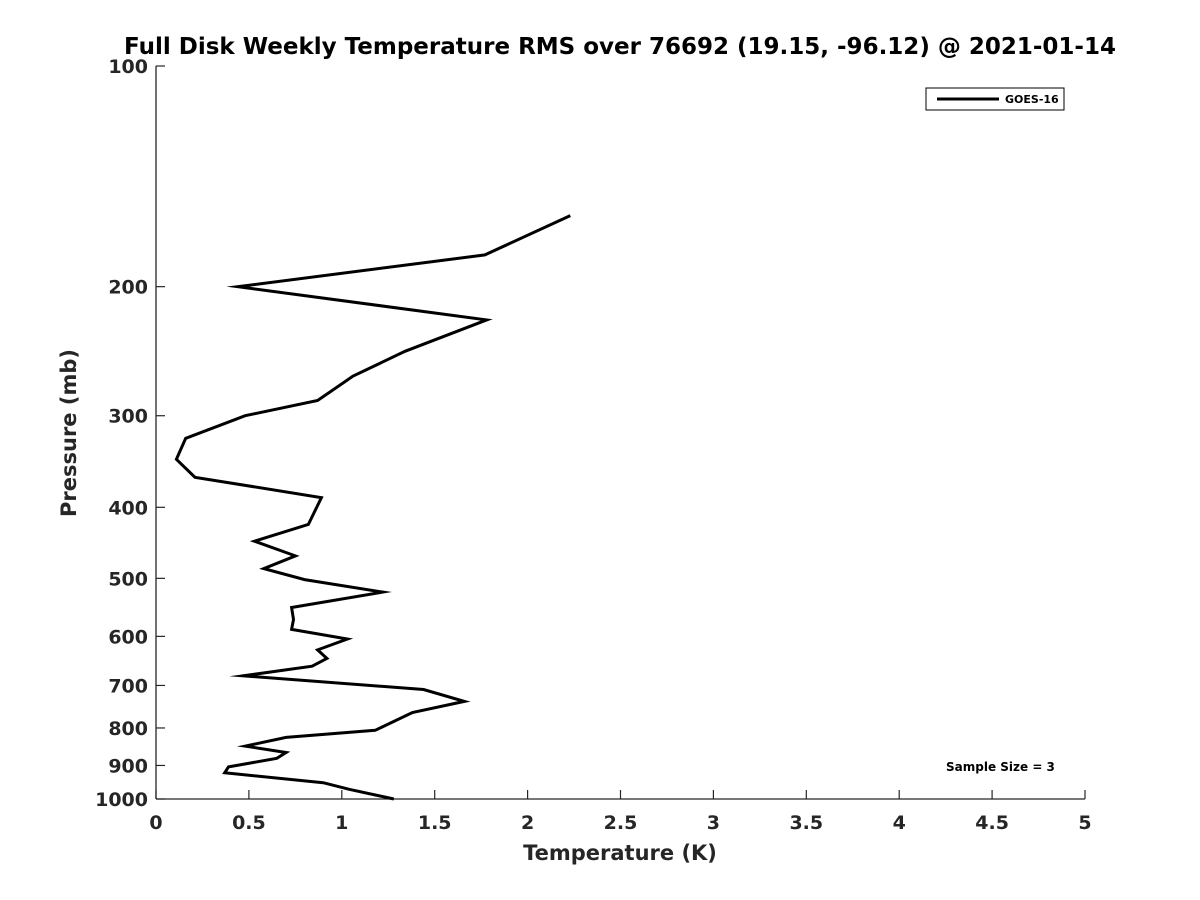 This screenshot has width=1200, height=900. I want to click on y-tick-label: 700, so click(128, 686).